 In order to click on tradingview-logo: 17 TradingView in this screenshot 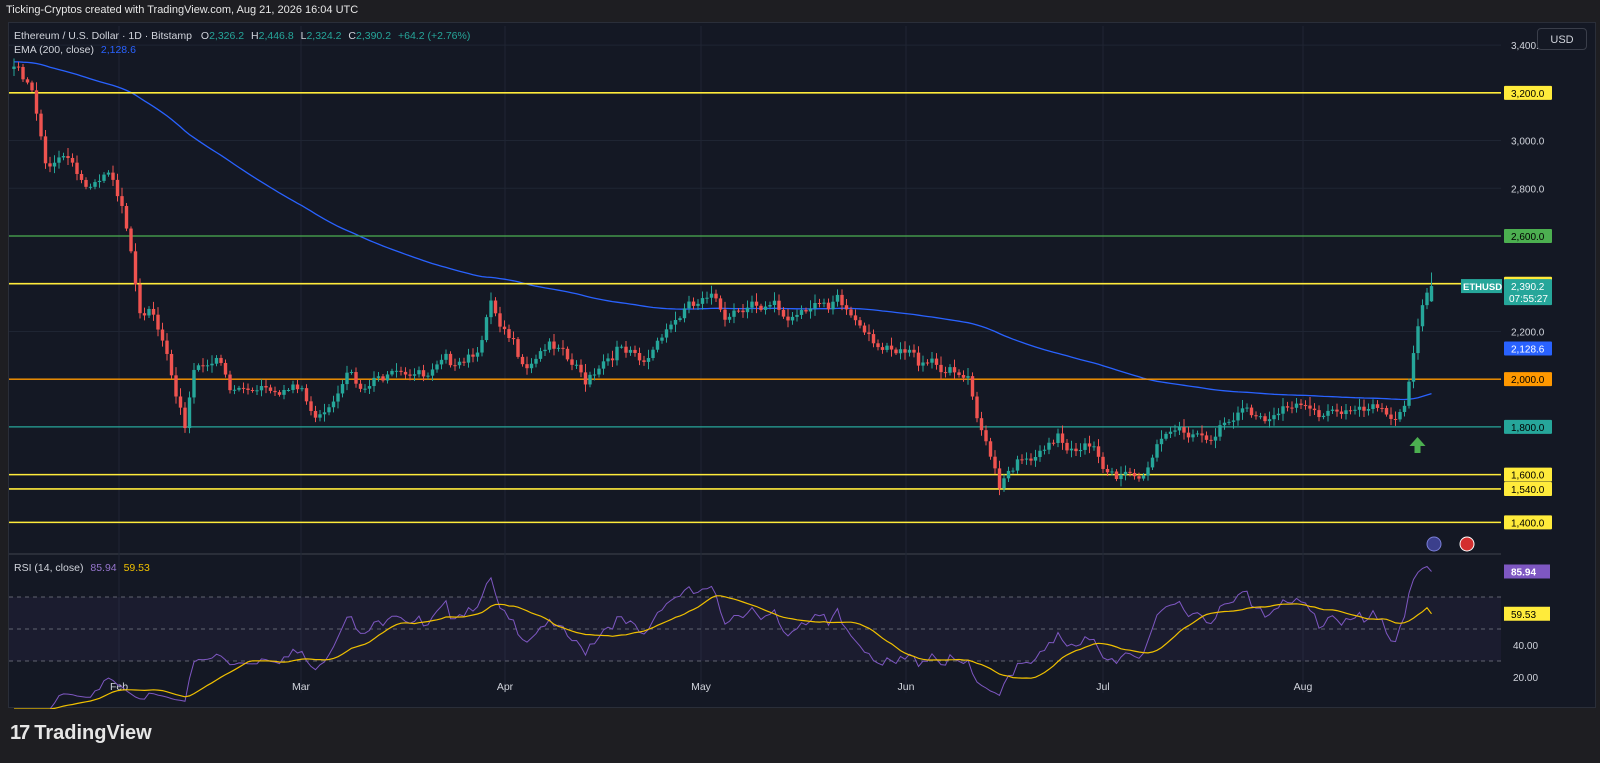, I will do `click(81, 733)`.